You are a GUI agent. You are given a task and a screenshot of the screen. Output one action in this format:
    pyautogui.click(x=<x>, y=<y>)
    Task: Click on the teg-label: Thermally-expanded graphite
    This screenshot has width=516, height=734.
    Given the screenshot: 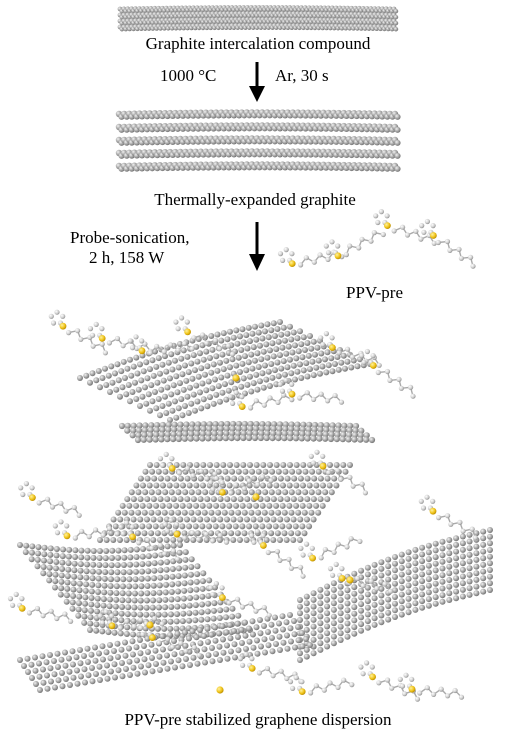 What is the action you would take?
    pyautogui.click(x=255, y=200)
    